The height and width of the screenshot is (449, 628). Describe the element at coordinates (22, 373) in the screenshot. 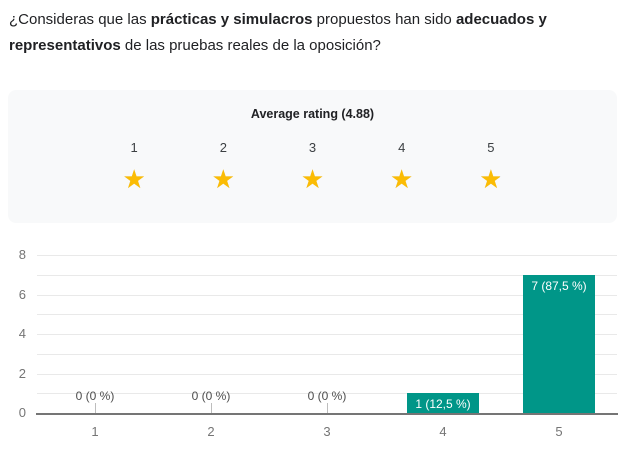

I see `y-axis-tick-label: 2` at that location.